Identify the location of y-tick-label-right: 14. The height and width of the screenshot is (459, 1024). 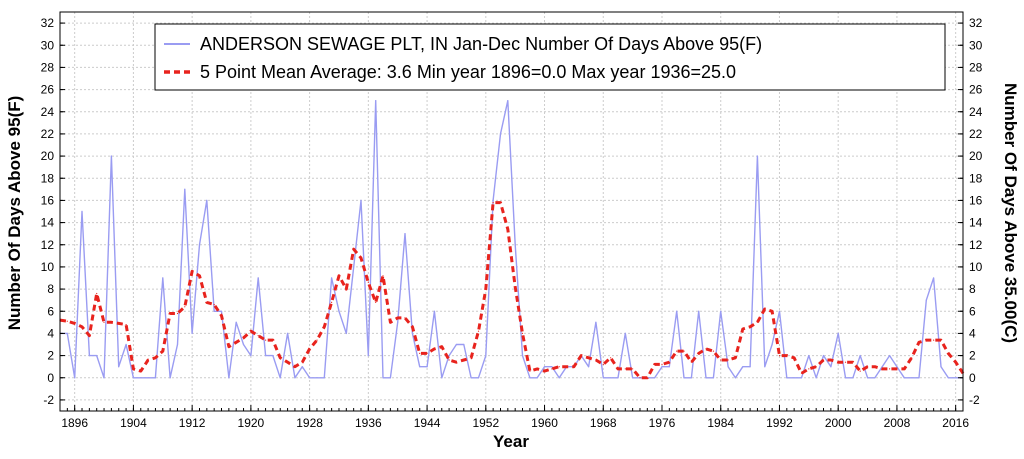
(976, 223).